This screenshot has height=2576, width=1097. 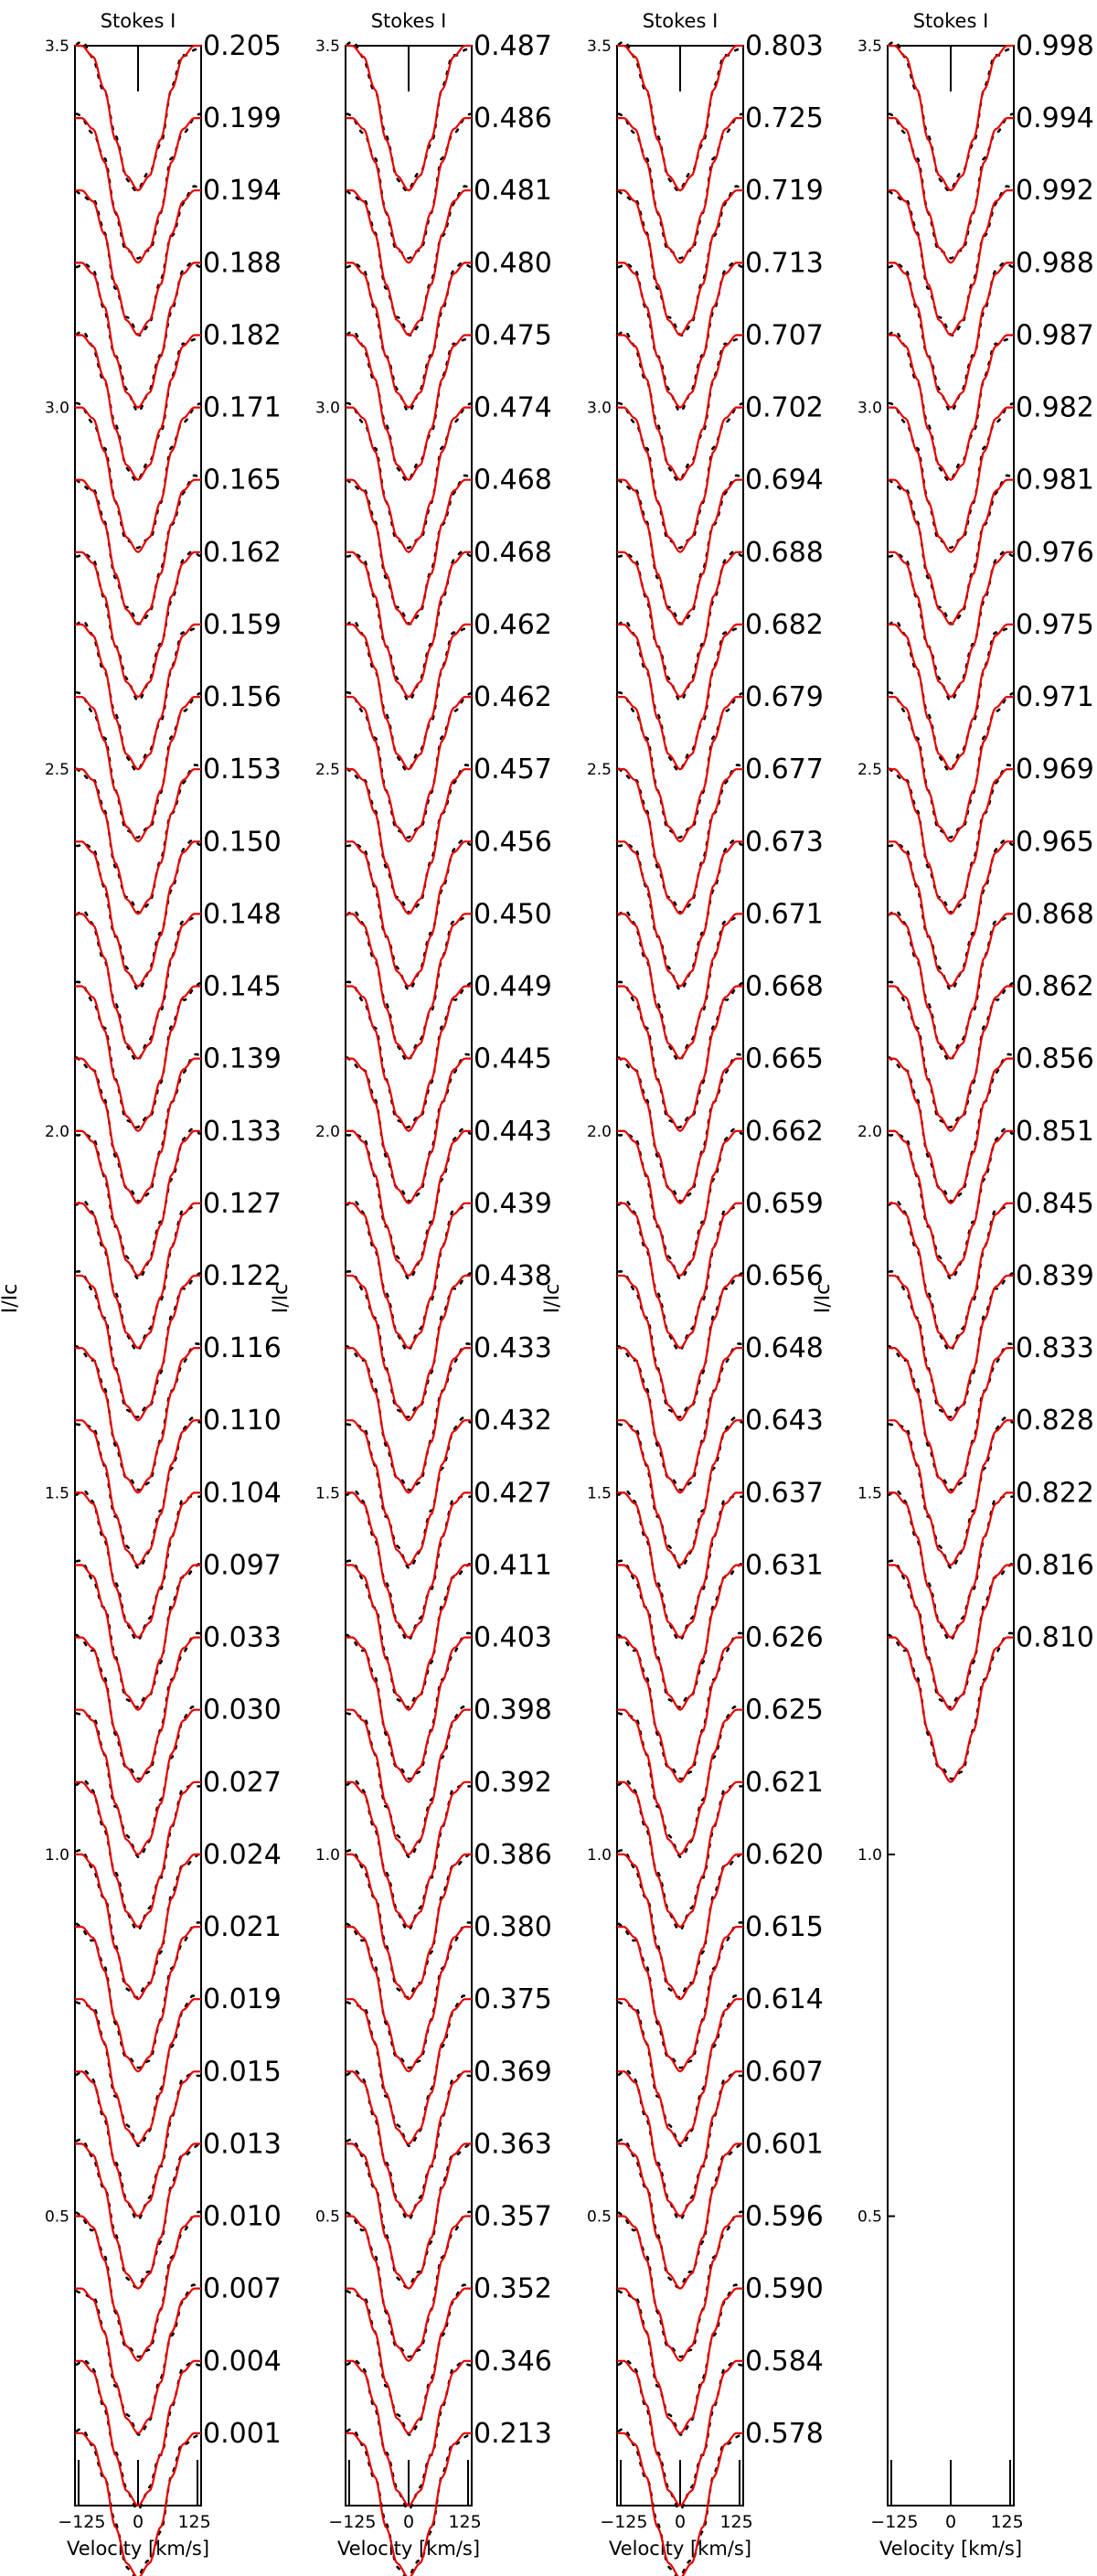 What do you see at coordinates (327, 409) in the screenshot?
I see `panel-2-ytick-label: 3.0` at bounding box center [327, 409].